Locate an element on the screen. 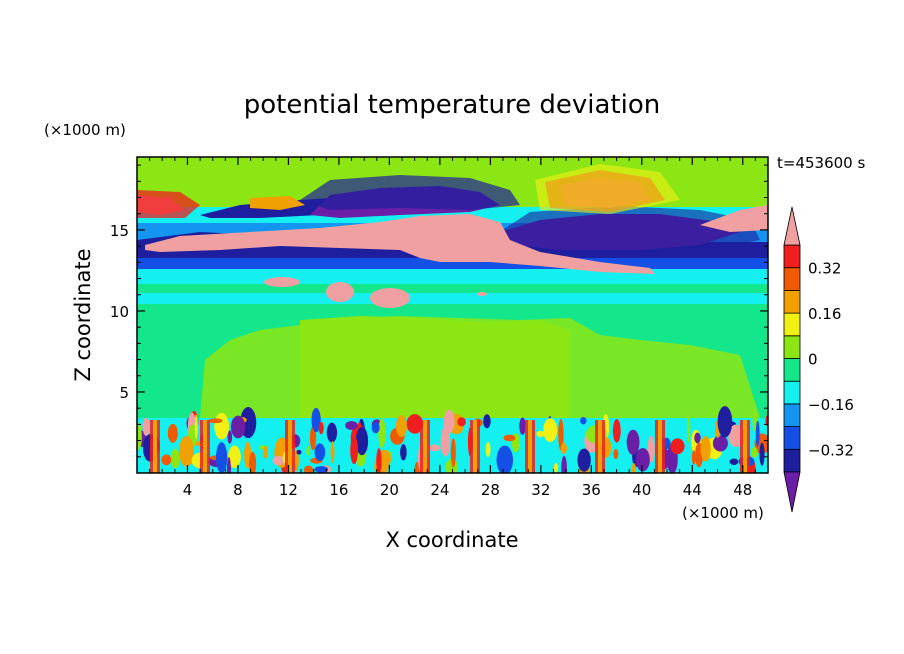 This screenshot has height=654, width=904. band-upper-teal is located at coordinates (452, 276).